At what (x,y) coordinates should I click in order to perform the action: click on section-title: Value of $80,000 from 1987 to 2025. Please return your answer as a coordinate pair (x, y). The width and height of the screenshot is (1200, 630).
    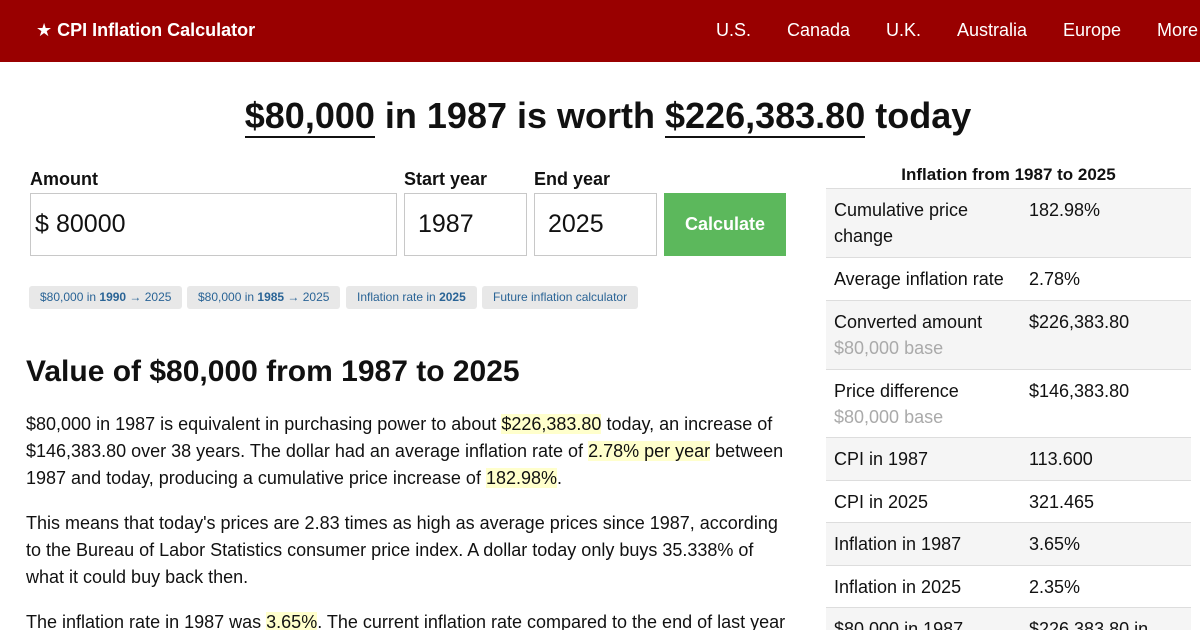
    Looking at the image, I should click on (273, 371).